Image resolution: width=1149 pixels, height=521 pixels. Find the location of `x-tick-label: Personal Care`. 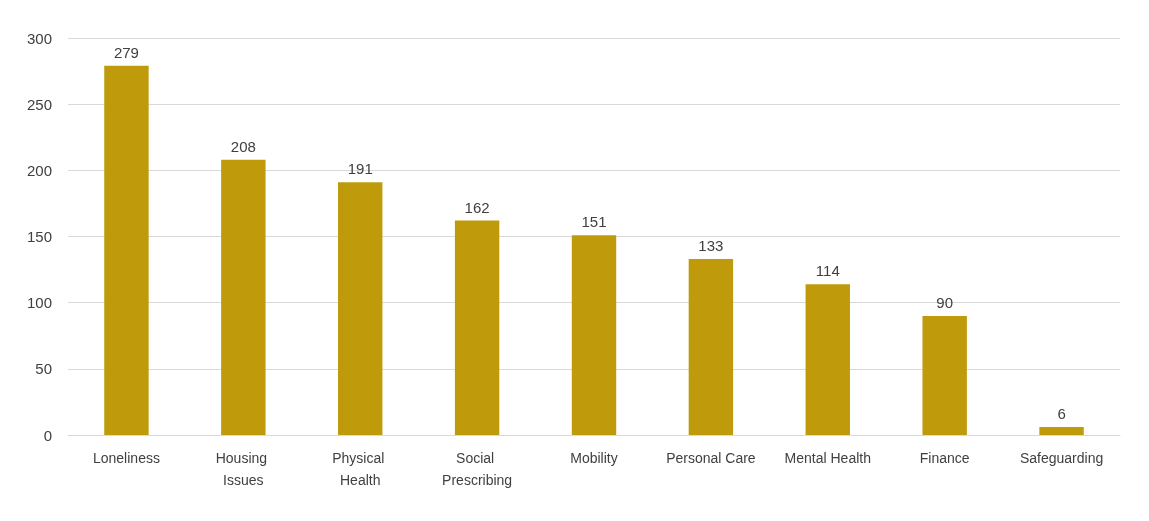

x-tick-label: Personal Care is located at coordinates (711, 458).